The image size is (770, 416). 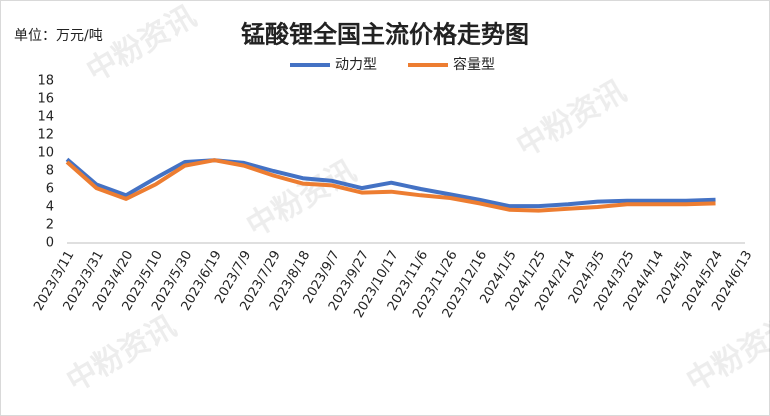 I want to click on unit-label: 单位：万元/吨, so click(x=58, y=36).